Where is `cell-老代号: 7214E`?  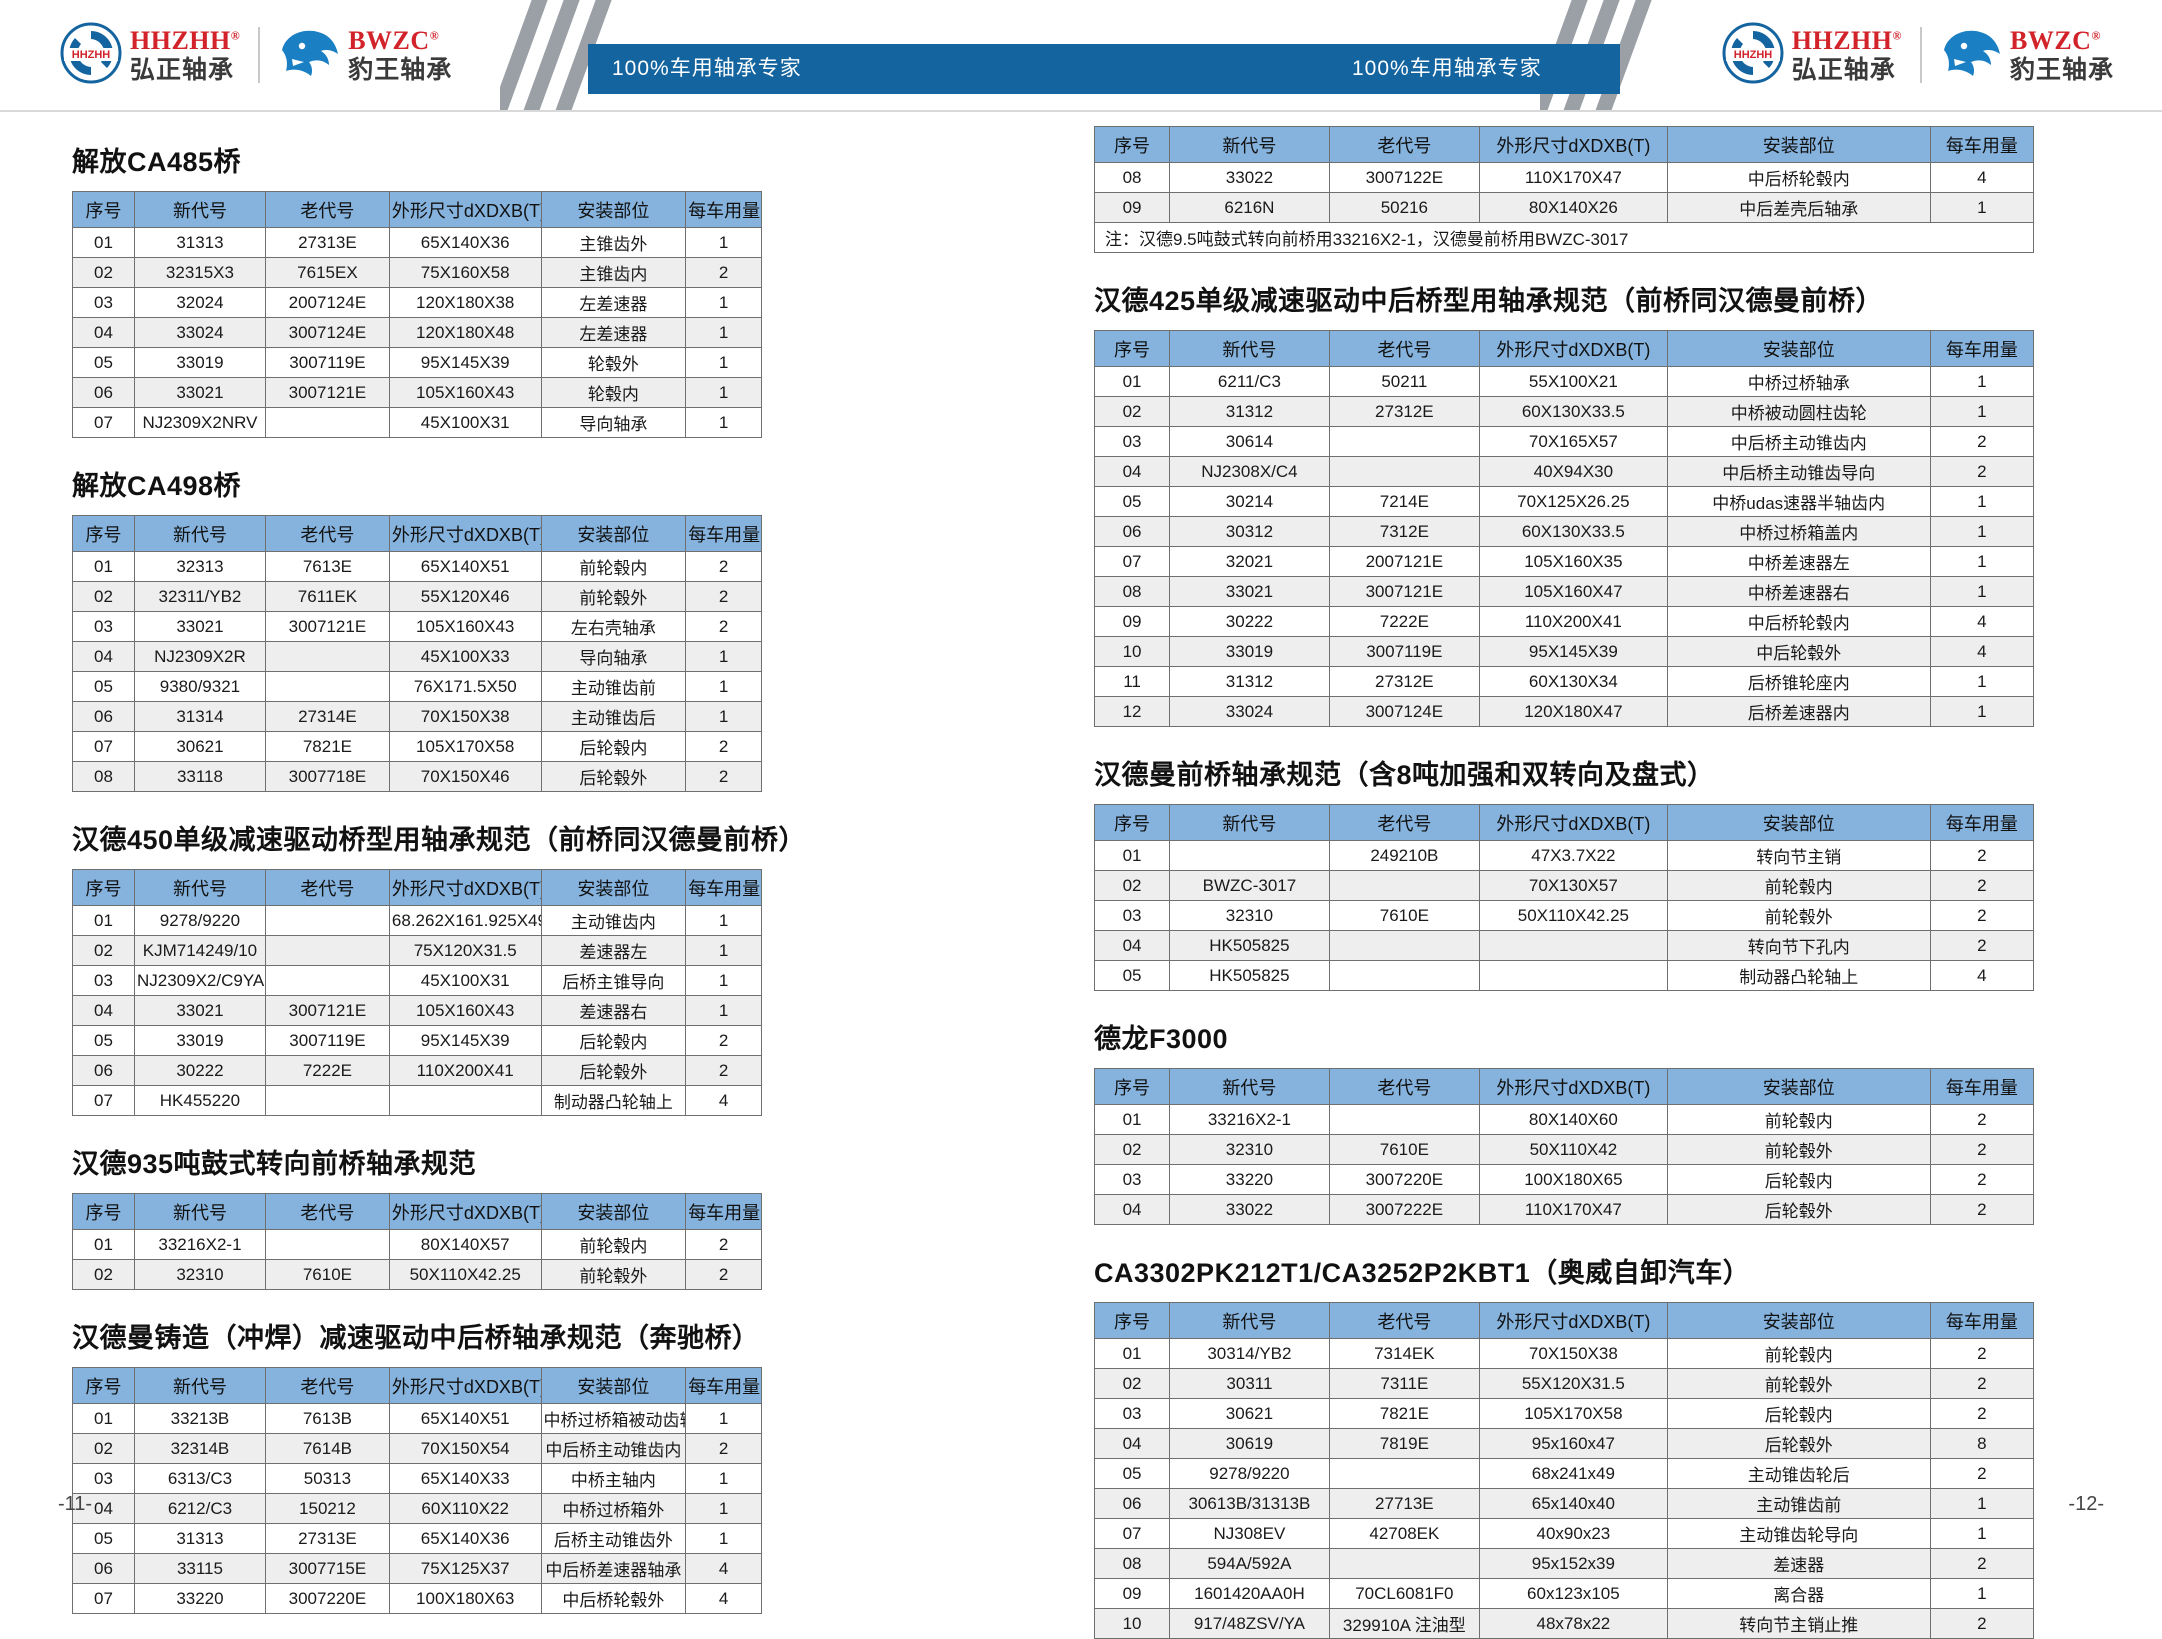 cell-老代号: 7214E is located at coordinates (1404, 501).